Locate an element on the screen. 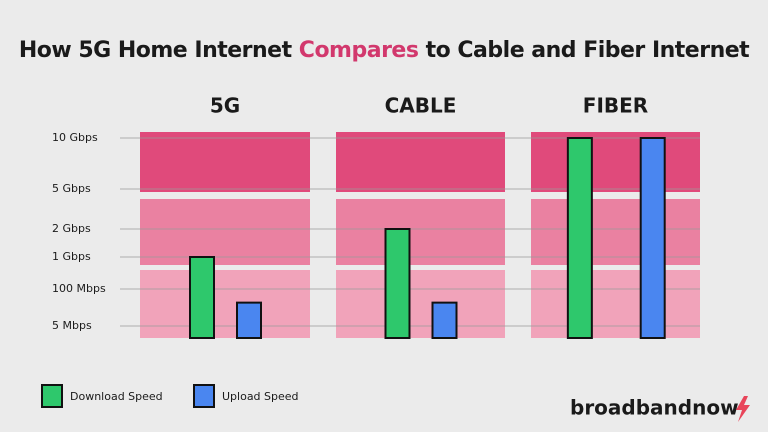  category-label: CABLE is located at coordinates (421, 106).